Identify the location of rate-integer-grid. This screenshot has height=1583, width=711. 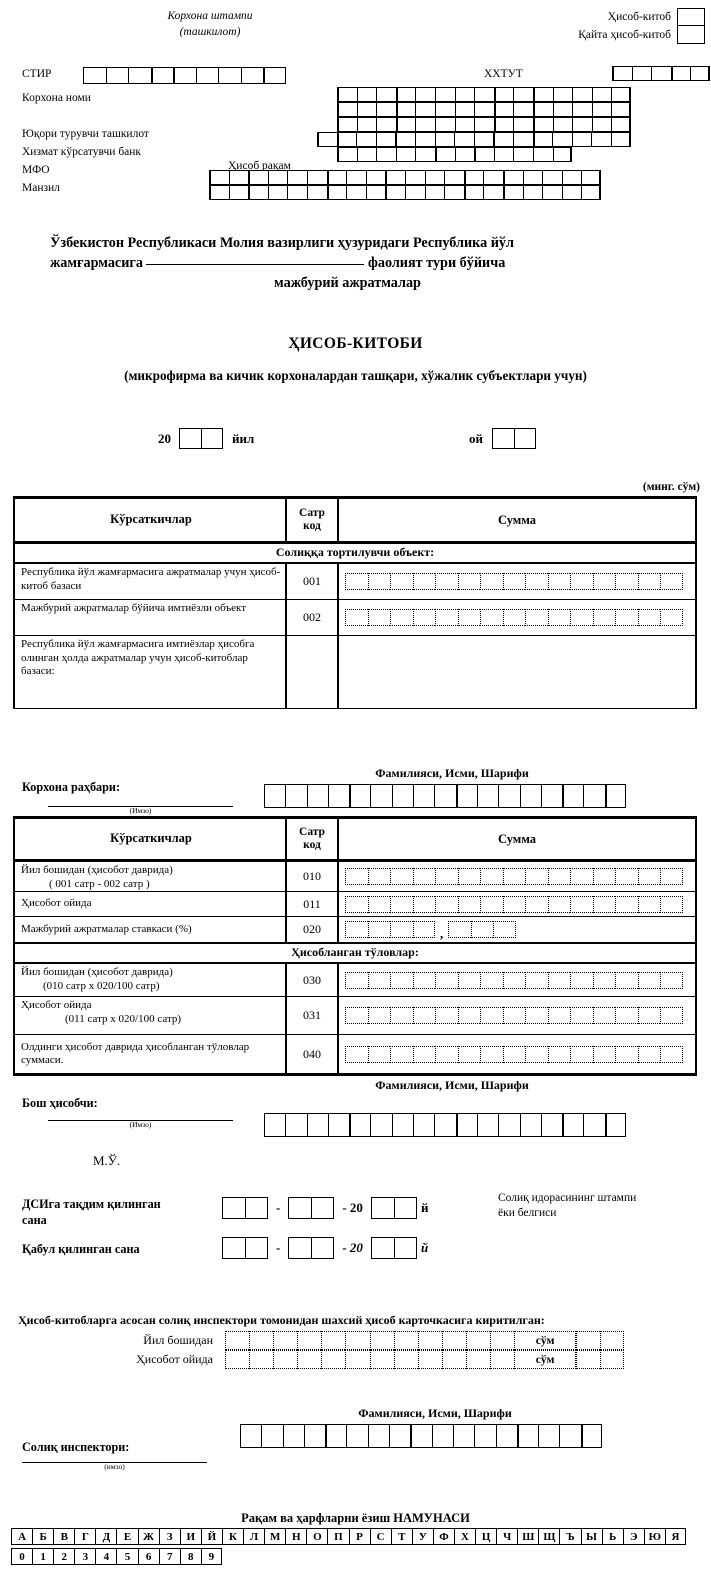
(390, 929).